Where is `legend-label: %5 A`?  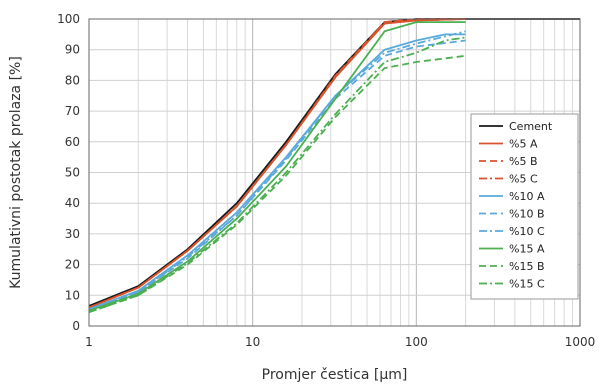
legend-label: %5 A is located at coordinates (523, 144).